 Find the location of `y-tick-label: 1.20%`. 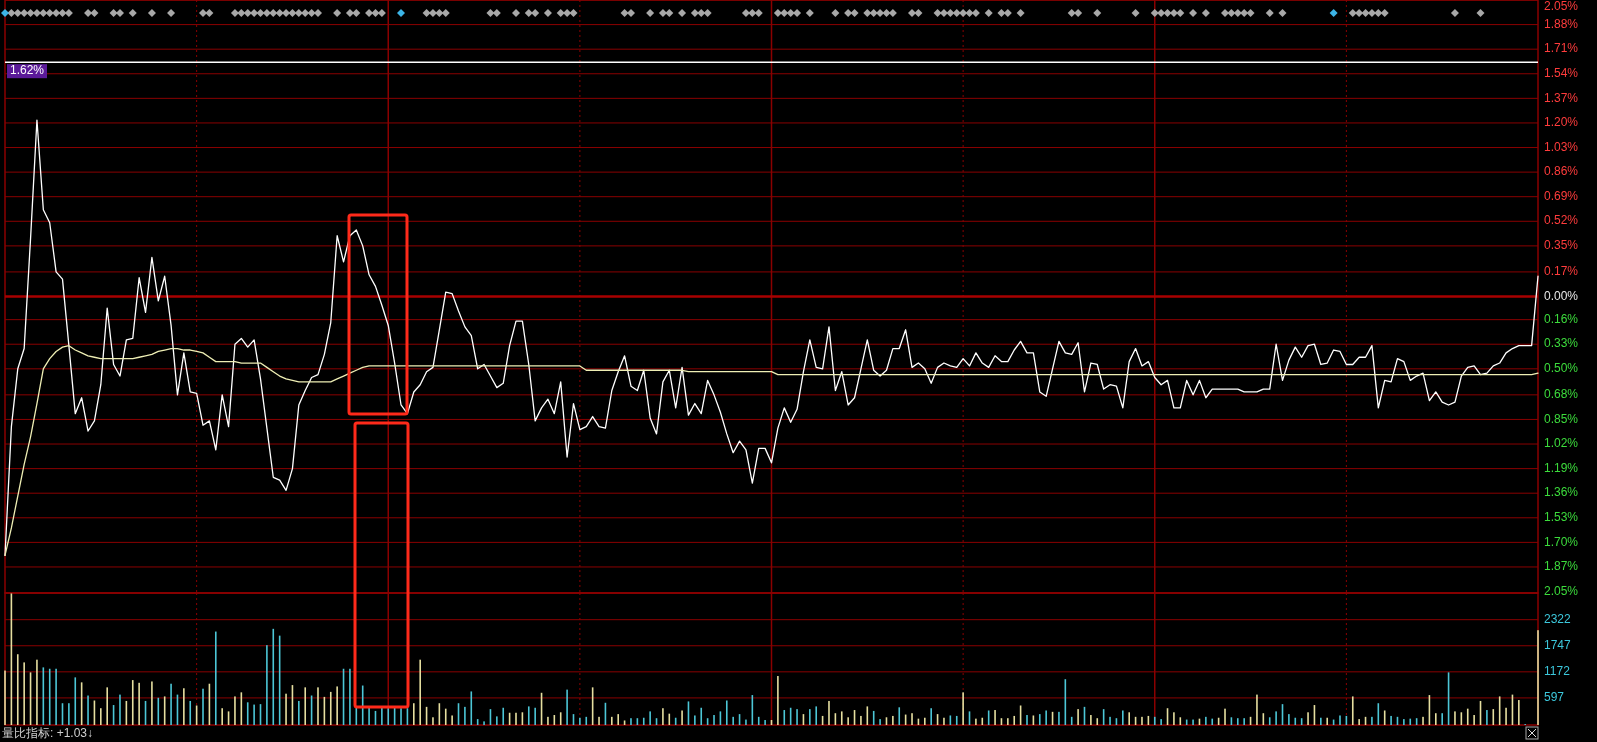

y-tick-label: 1.20% is located at coordinates (1561, 122).